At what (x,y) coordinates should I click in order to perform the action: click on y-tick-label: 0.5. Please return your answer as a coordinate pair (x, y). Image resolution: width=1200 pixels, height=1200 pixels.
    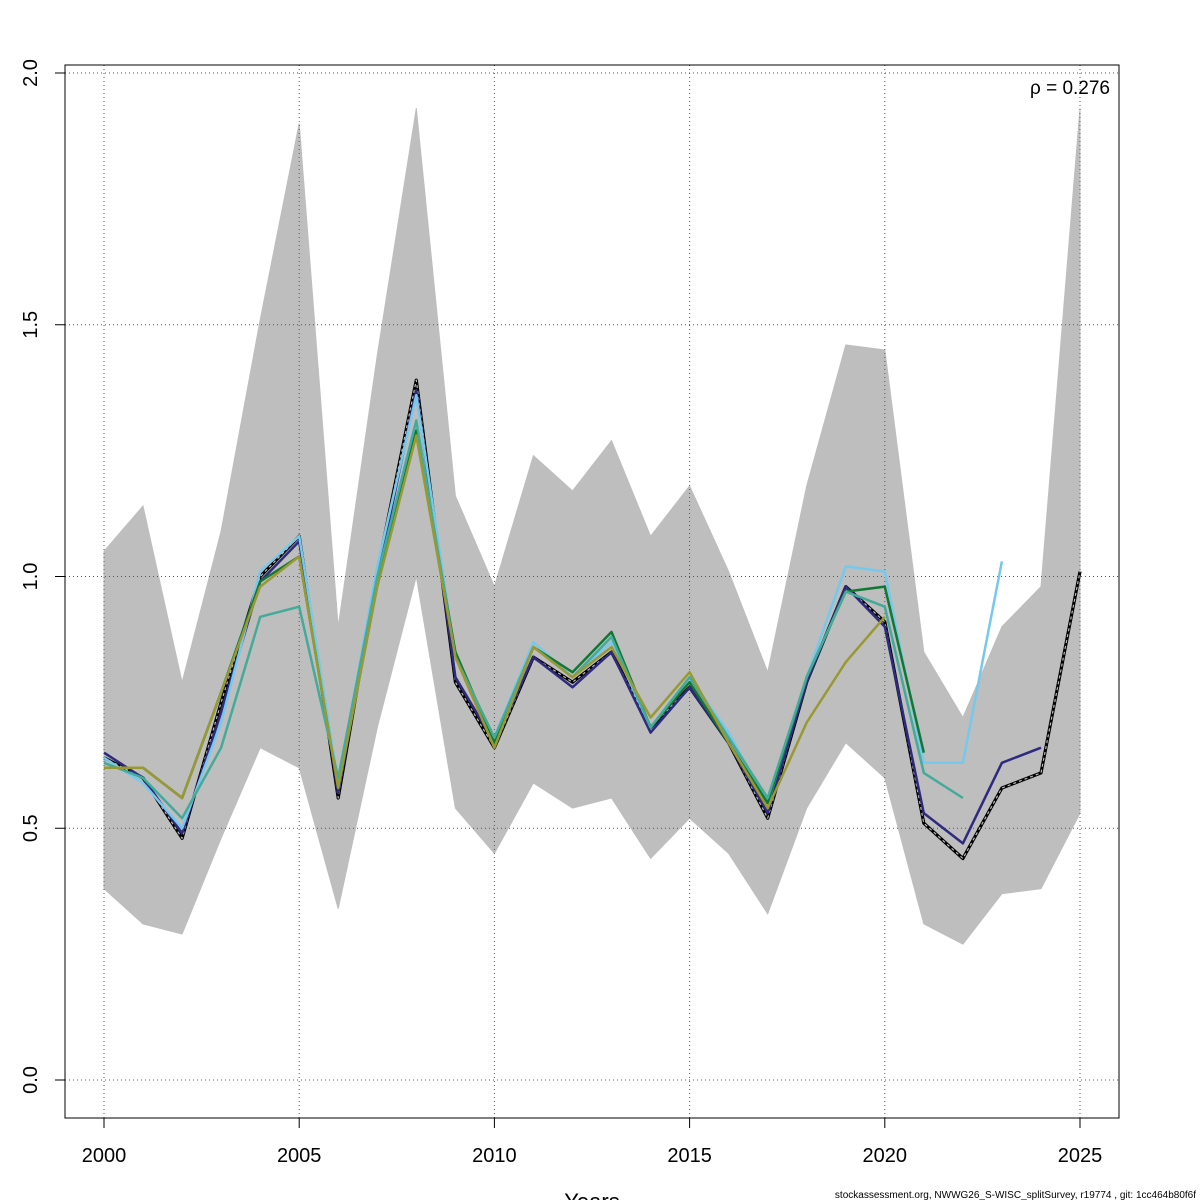
    Looking at the image, I should click on (31, 828).